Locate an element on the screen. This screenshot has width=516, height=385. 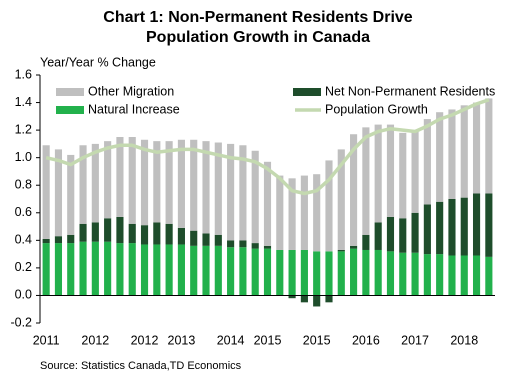
y-tick-label: 1.0 is located at coordinates (23, 157).